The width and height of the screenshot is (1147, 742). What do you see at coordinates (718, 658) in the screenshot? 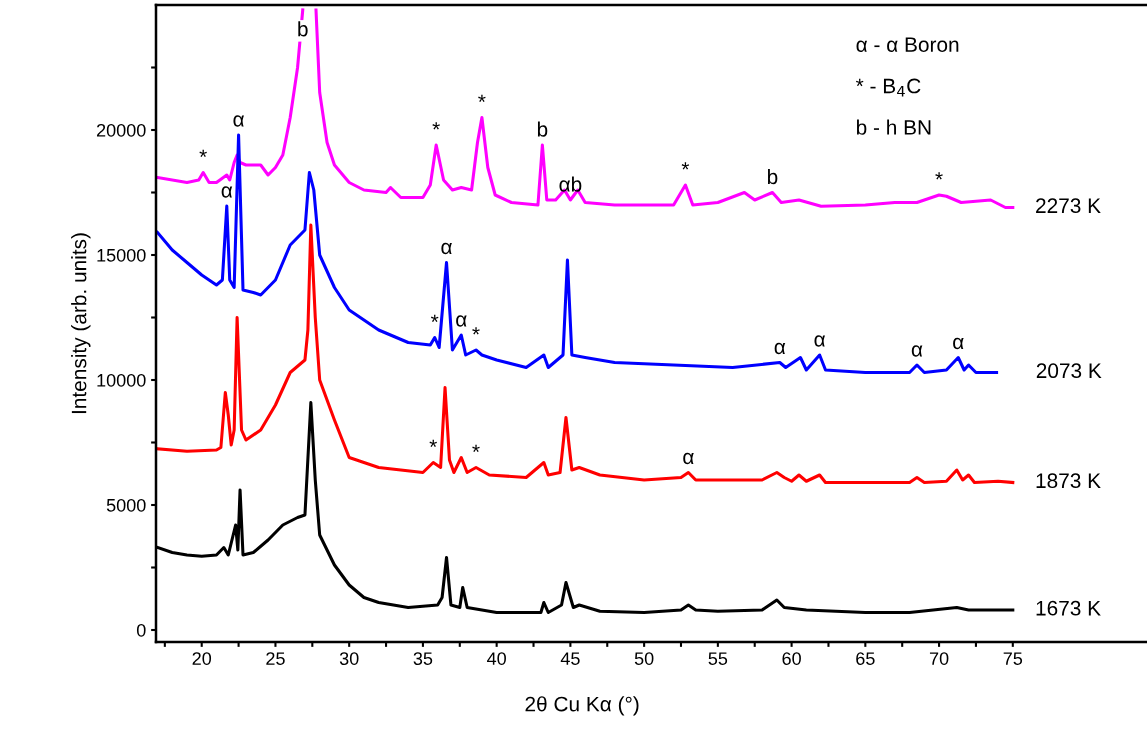
I see `x-tick-label: 55` at bounding box center [718, 658].